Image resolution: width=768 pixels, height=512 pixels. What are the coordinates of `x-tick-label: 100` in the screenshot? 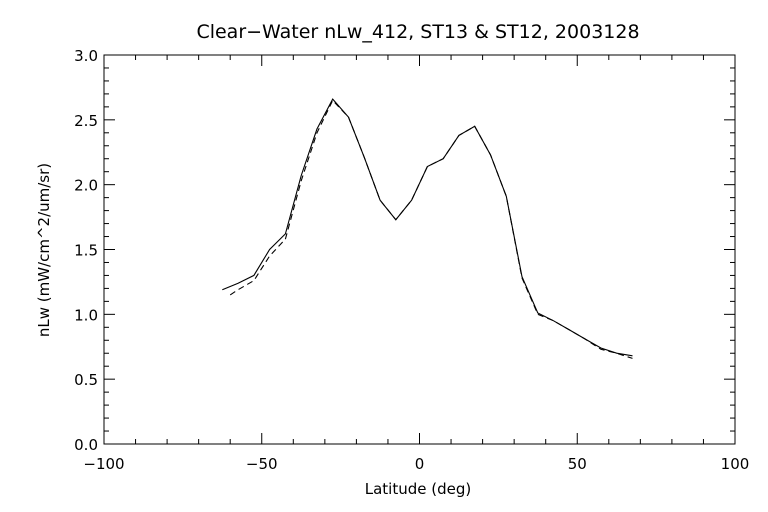 It's located at (735, 464).